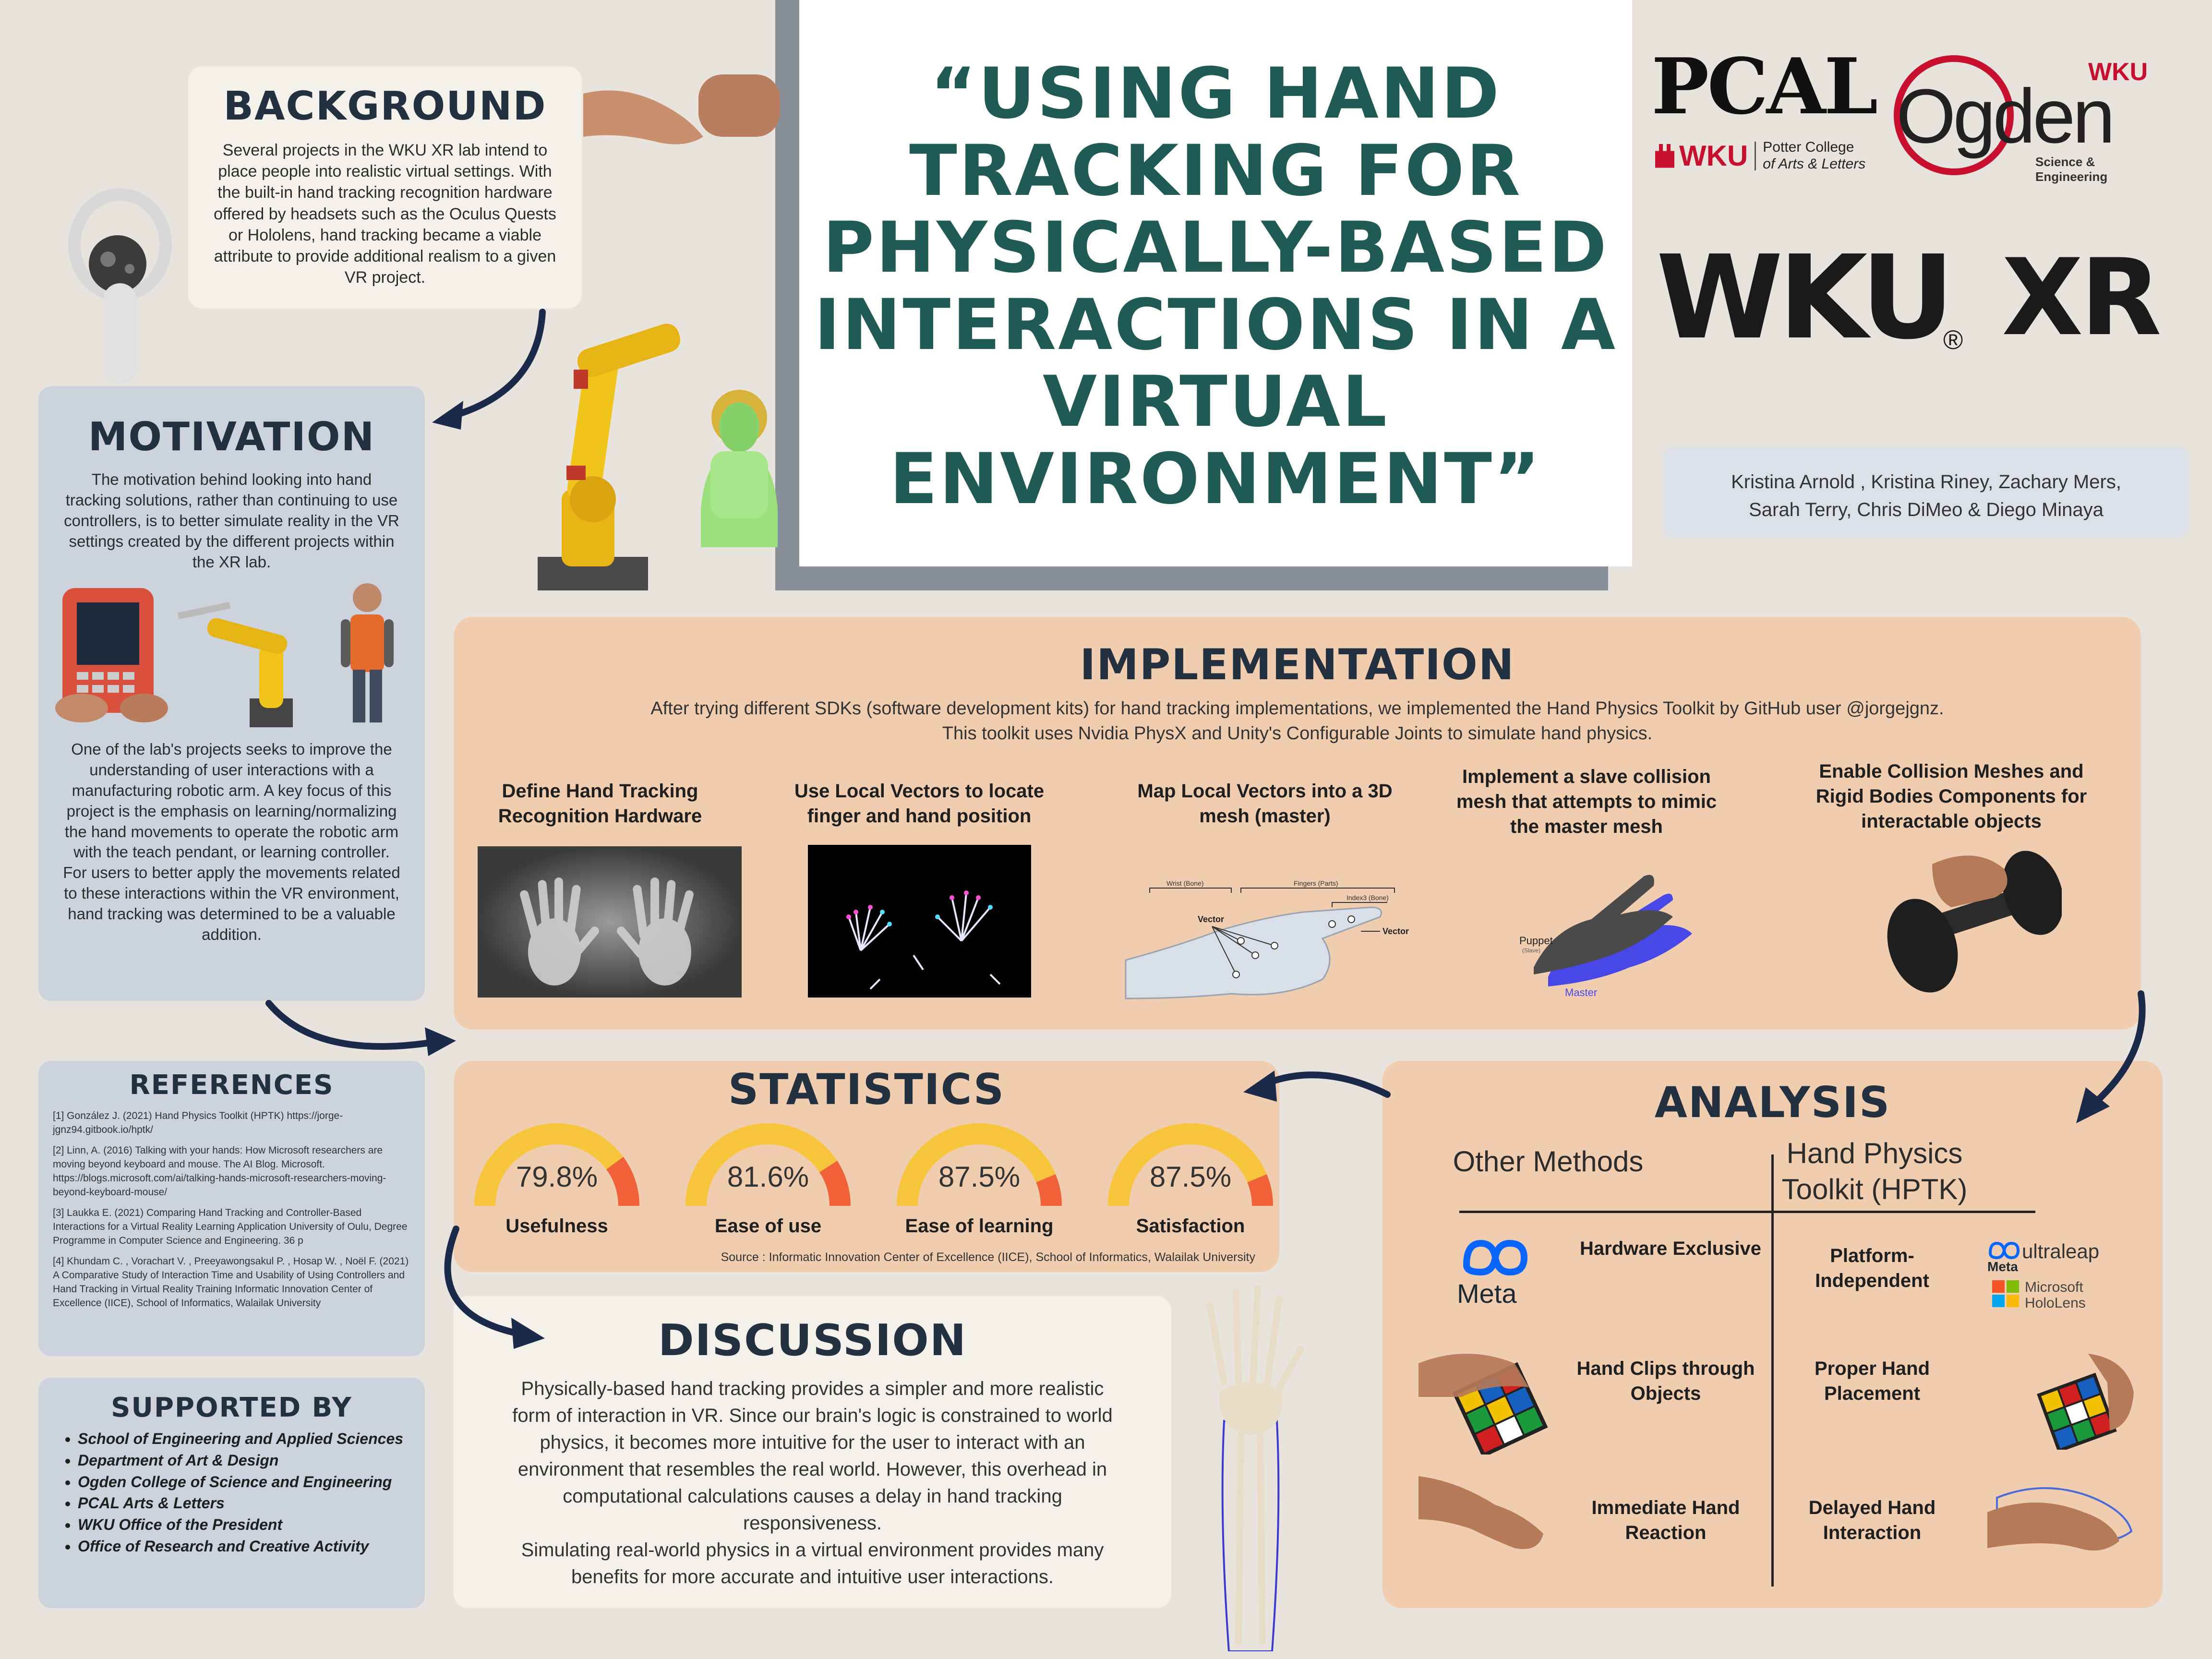  I want to click on ogden-circle-icon, so click(1954, 115).